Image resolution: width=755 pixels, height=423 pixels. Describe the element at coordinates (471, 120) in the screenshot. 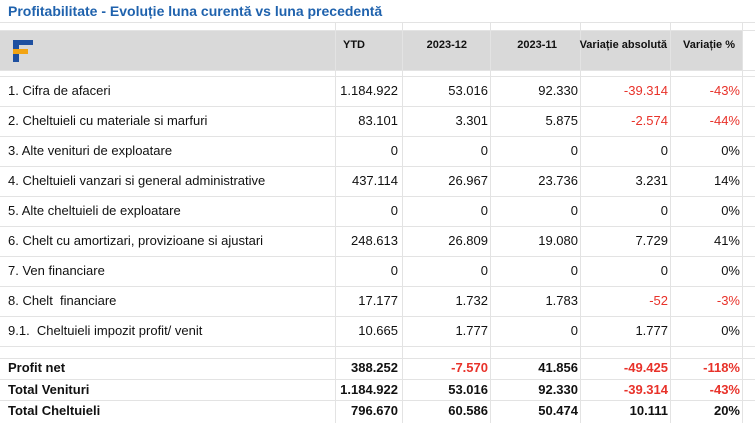

I see `cell-value: 3.301` at that location.